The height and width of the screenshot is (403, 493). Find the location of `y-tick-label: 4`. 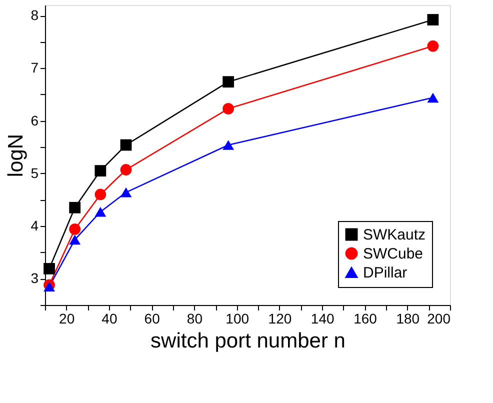

y-tick-label: 4 is located at coordinates (34, 226).